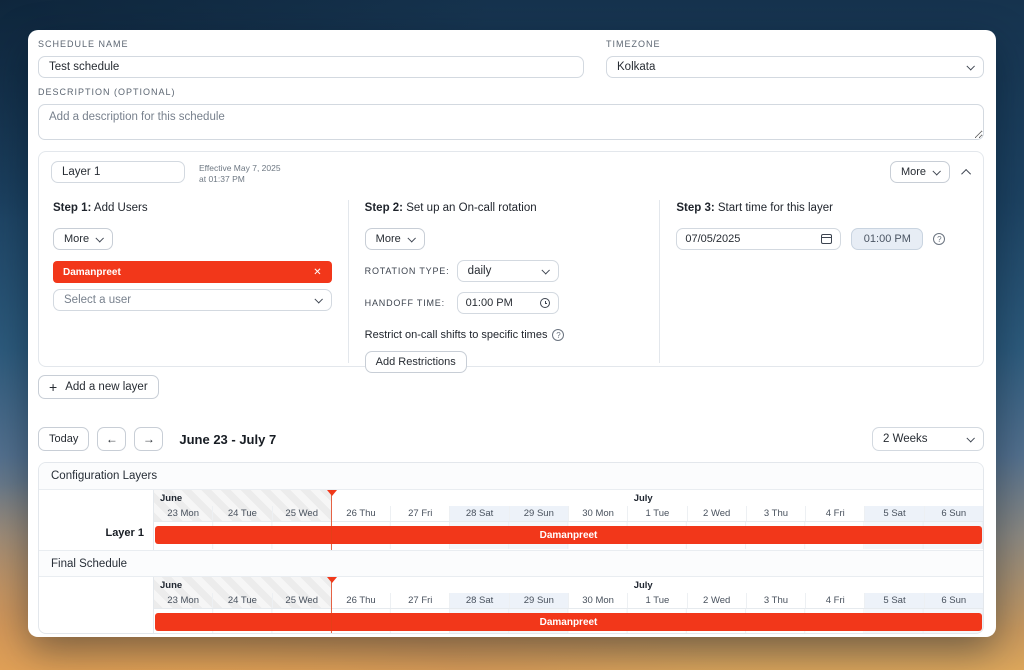 This screenshot has width=1024, height=670. I want to click on section-header-final-schedule: Final Schedule, so click(511, 563).